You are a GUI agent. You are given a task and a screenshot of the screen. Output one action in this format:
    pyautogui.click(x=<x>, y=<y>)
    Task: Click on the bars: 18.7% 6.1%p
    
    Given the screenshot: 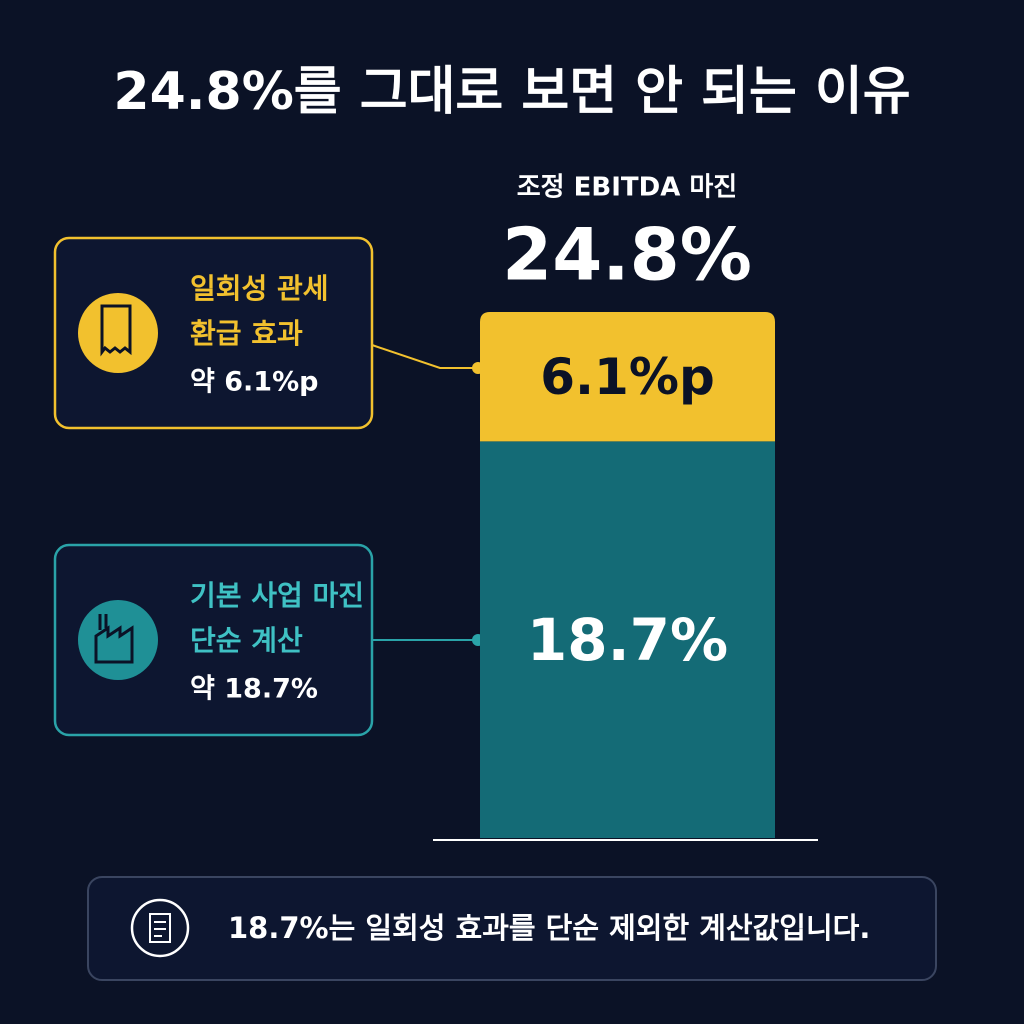 What is the action you would take?
    pyautogui.click(x=627, y=575)
    